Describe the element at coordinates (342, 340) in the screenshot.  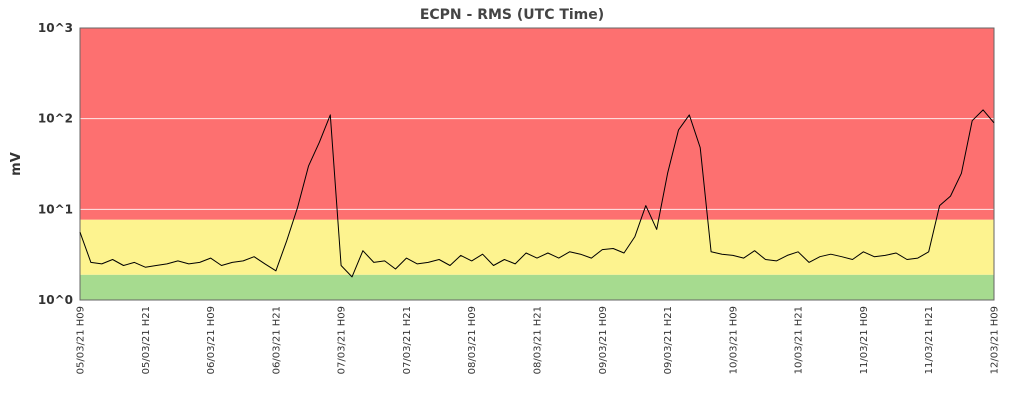
I see `x-tick-label: 07/03/21 H09` at that location.